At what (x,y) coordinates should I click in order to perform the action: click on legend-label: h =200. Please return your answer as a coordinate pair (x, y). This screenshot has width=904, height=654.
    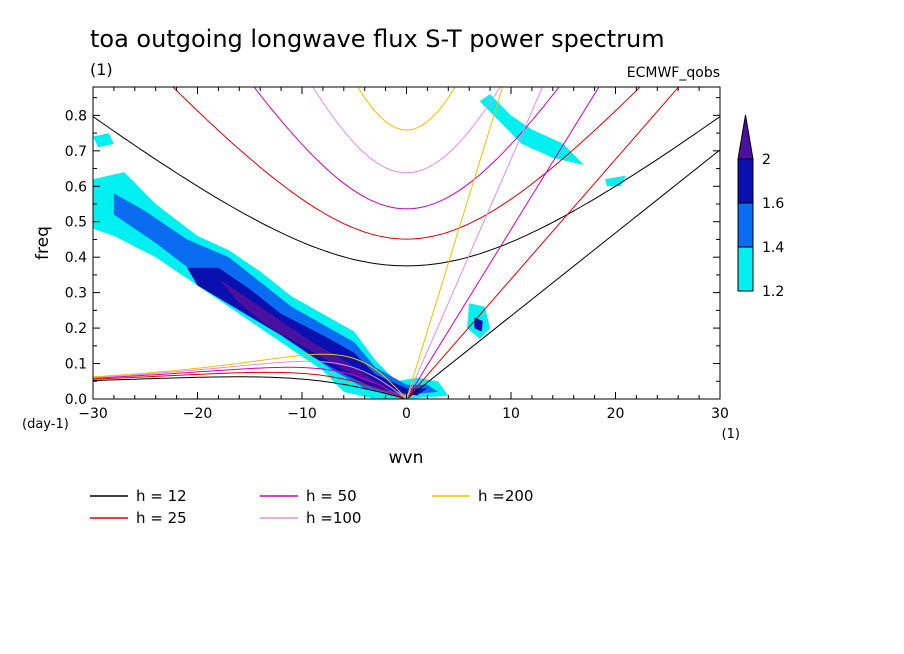
    Looking at the image, I should click on (505, 496).